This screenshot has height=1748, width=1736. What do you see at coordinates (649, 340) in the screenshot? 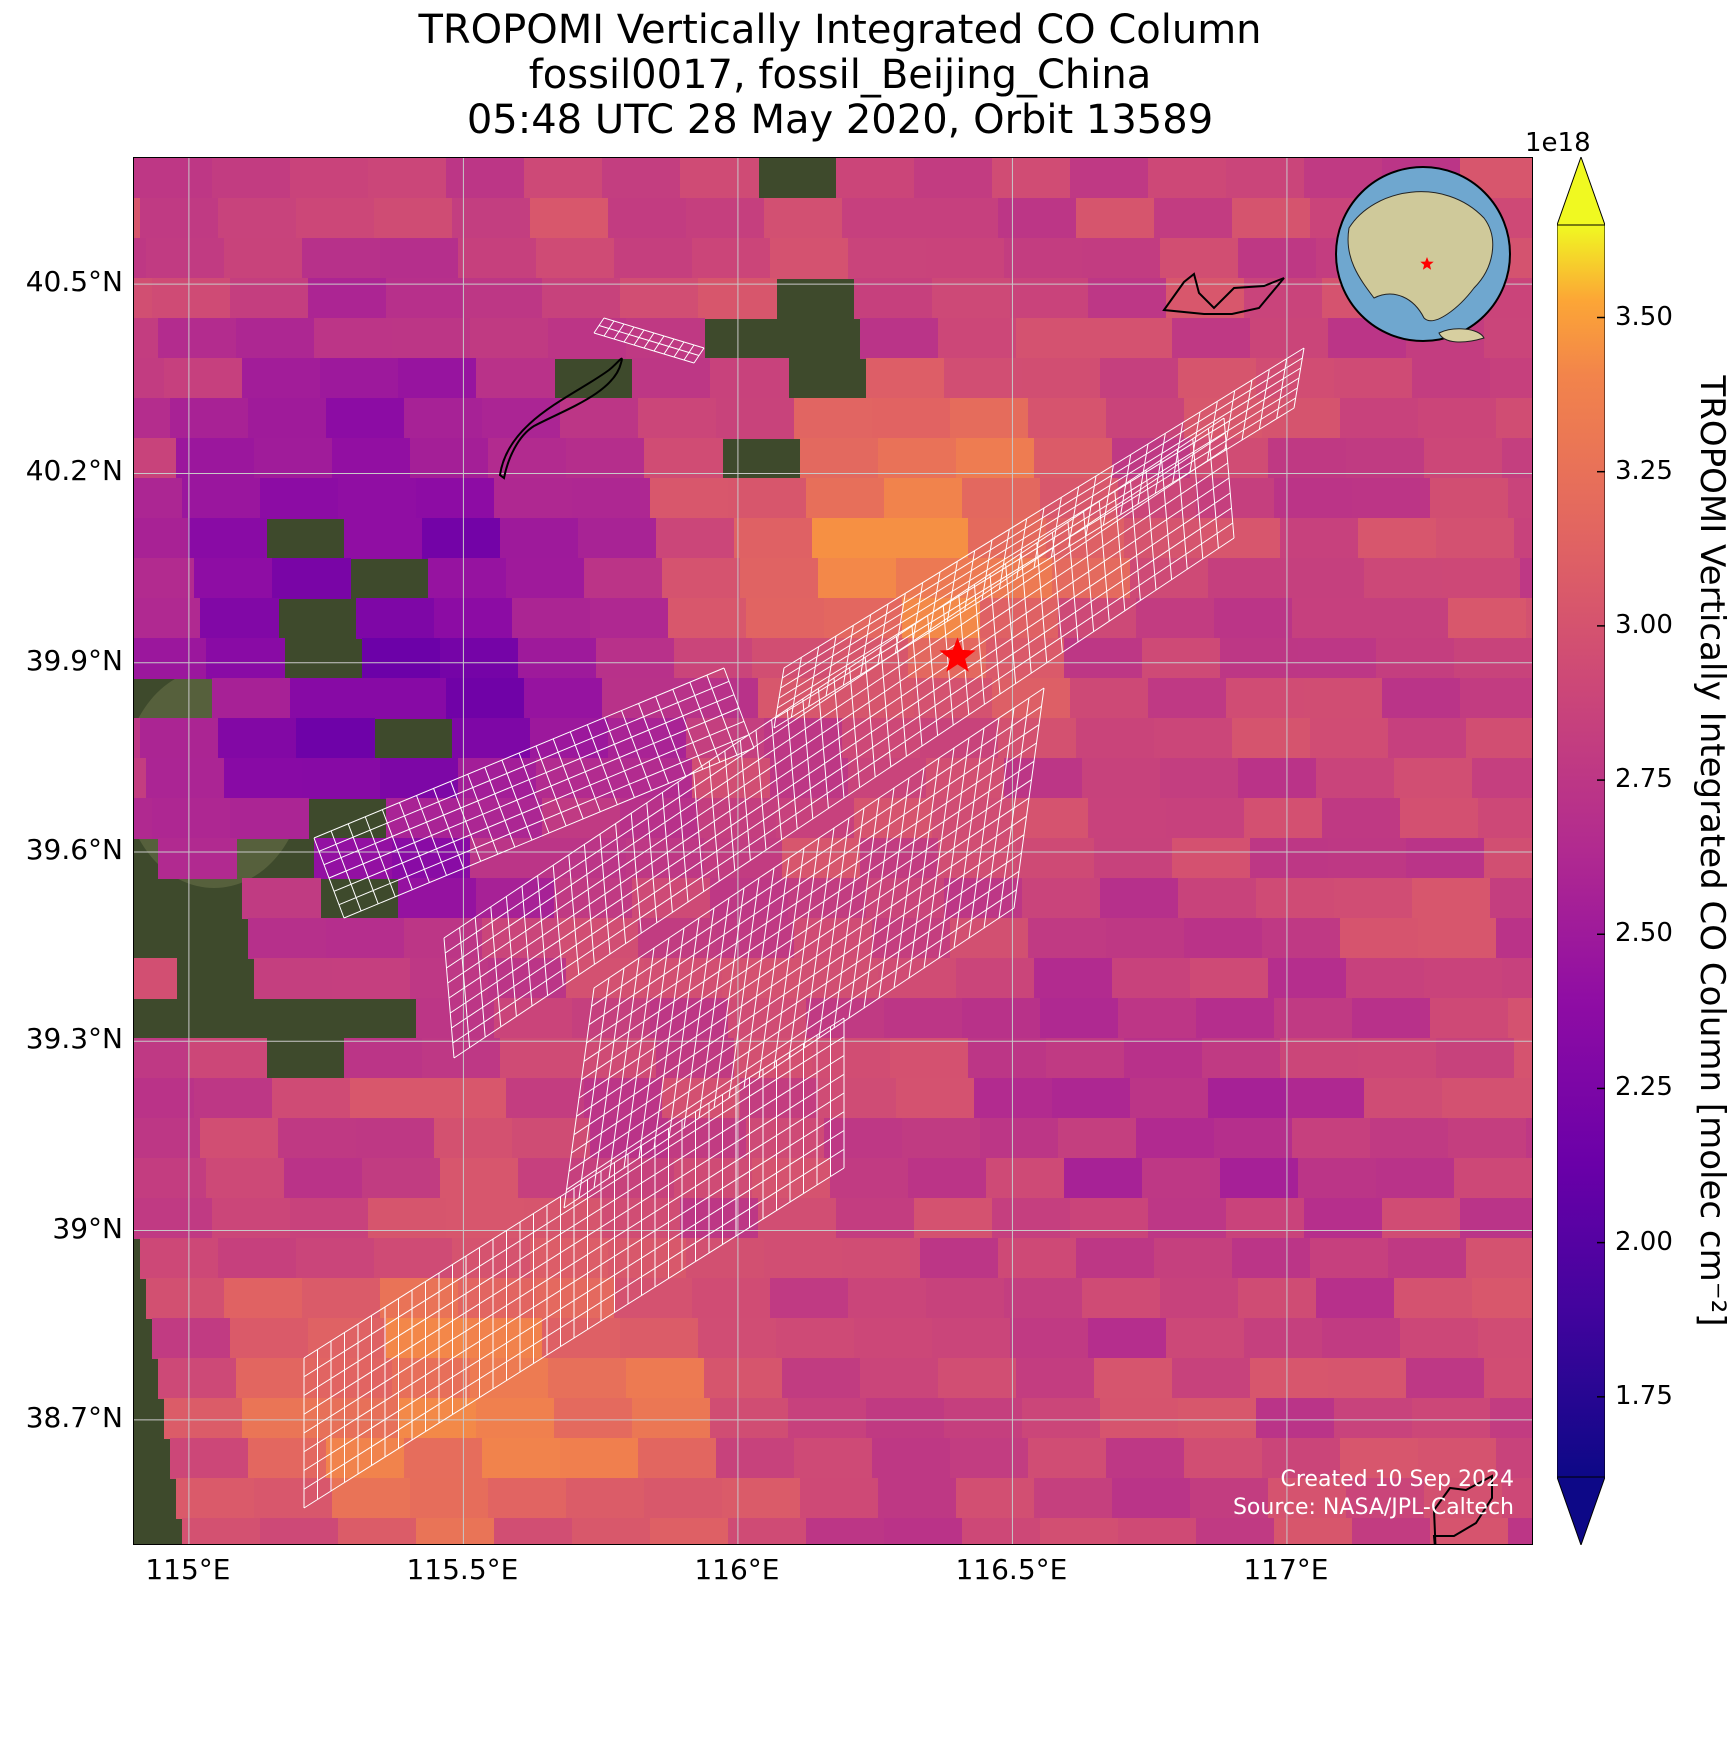
I see `footprint-mesh` at bounding box center [649, 340].